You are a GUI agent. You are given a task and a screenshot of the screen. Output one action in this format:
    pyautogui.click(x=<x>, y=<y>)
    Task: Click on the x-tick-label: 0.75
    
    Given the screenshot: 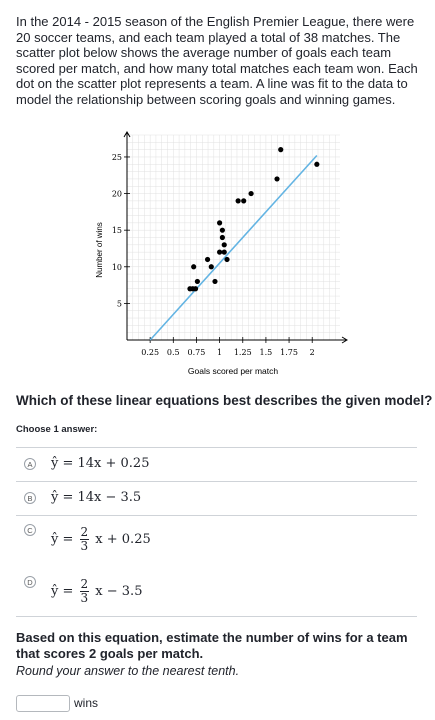 What is the action you would take?
    pyautogui.click(x=197, y=352)
    